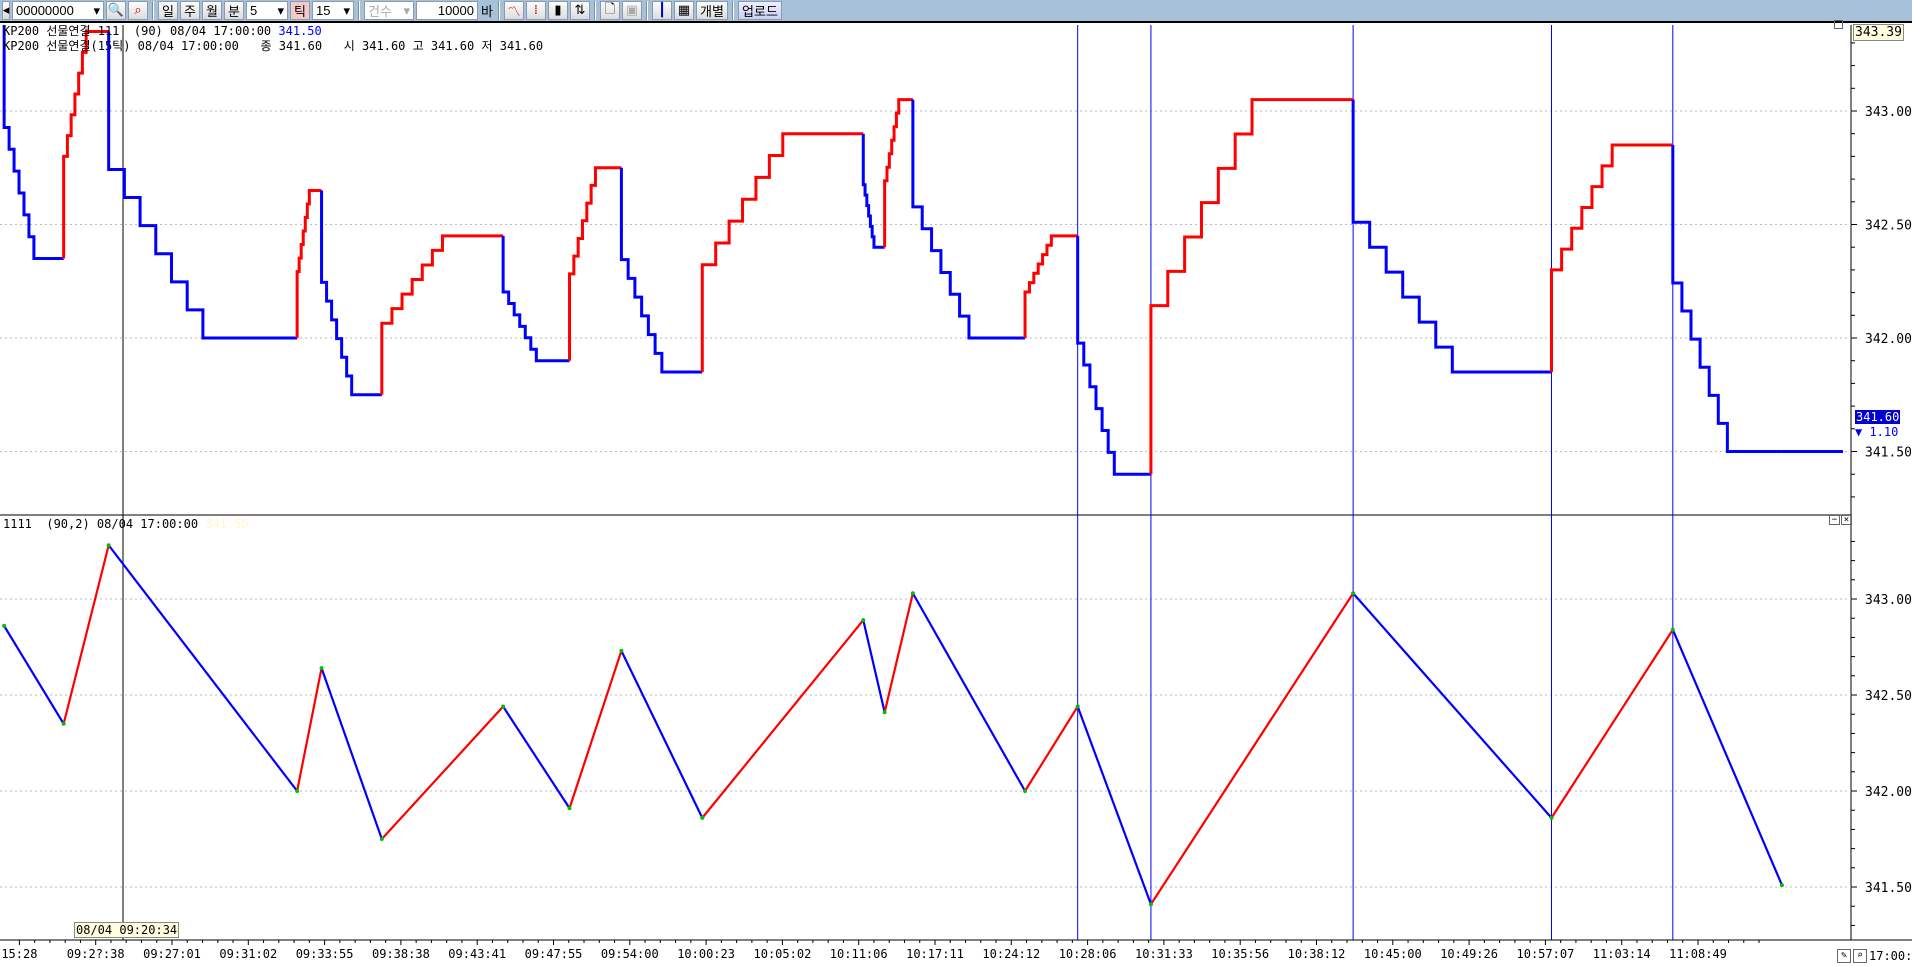 Image resolution: width=1912 pixels, height=966 pixels. Describe the element at coordinates (662, 10) in the screenshot. I see `candle-icon: ┃` at that location.